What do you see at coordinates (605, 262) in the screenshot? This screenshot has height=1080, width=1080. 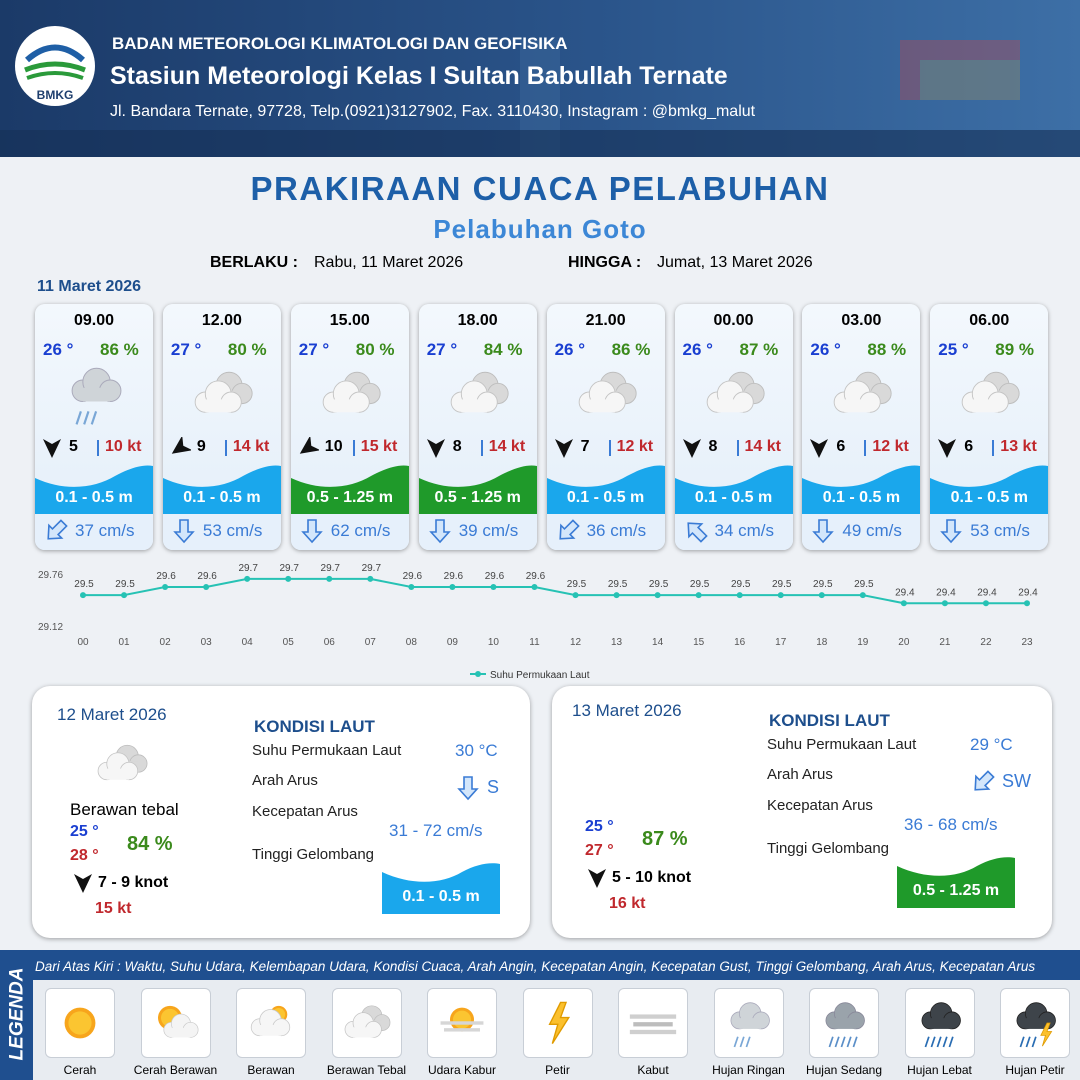 I see `valid-to-label: HINGGA :` at bounding box center [605, 262].